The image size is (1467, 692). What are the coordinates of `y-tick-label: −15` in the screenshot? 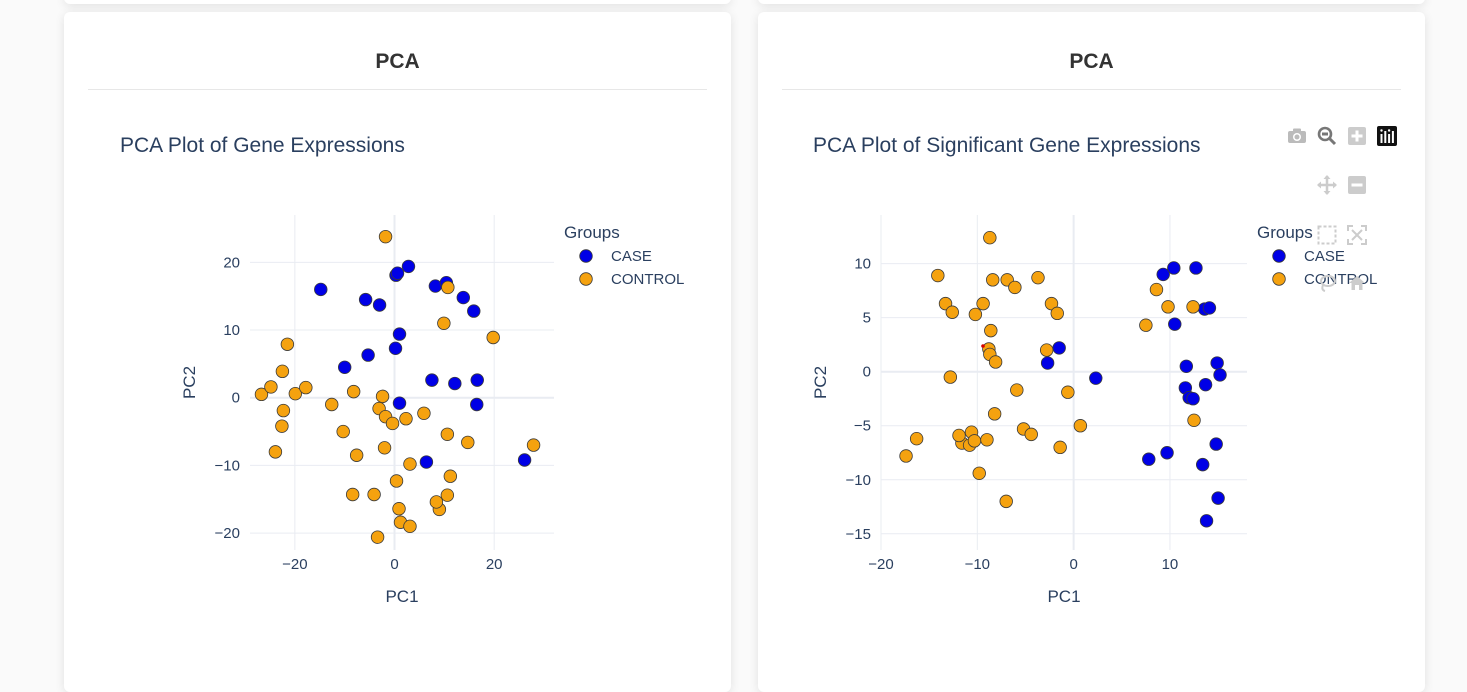 It's located at (858, 534).